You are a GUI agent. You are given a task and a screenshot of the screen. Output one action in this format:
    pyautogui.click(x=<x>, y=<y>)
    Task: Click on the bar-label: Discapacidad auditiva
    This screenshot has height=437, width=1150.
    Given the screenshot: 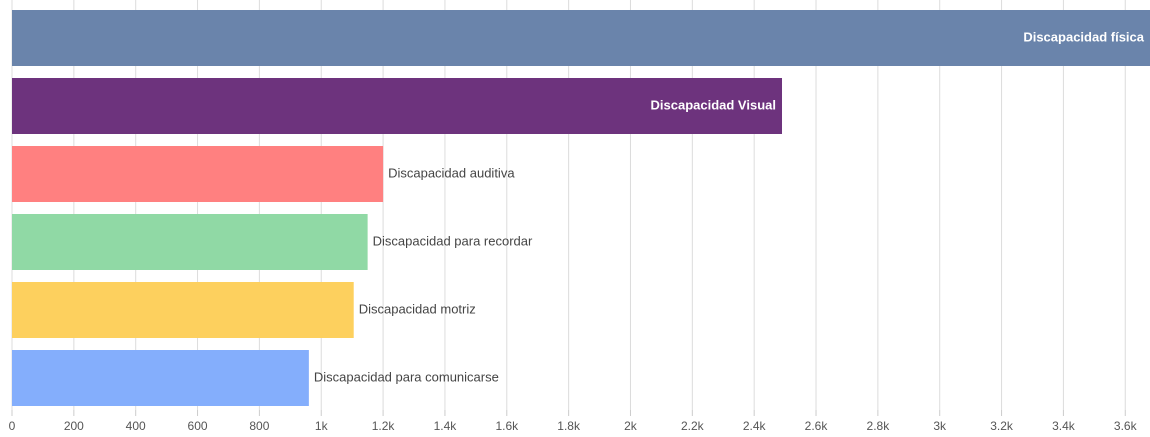 What is the action you would take?
    pyautogui.click(x=451, y=172)
    